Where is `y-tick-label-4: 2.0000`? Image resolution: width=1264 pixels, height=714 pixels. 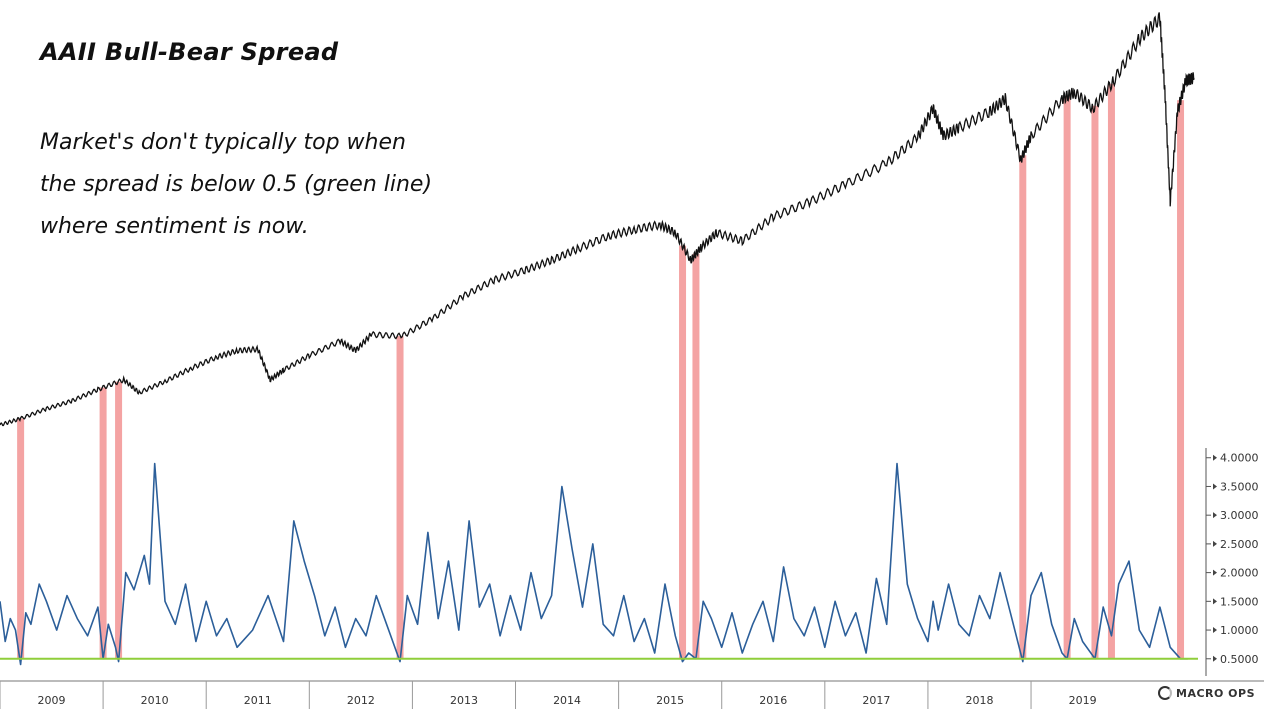
y-tick-label-4: 2.0000 is located at coordinates (1239, 573).